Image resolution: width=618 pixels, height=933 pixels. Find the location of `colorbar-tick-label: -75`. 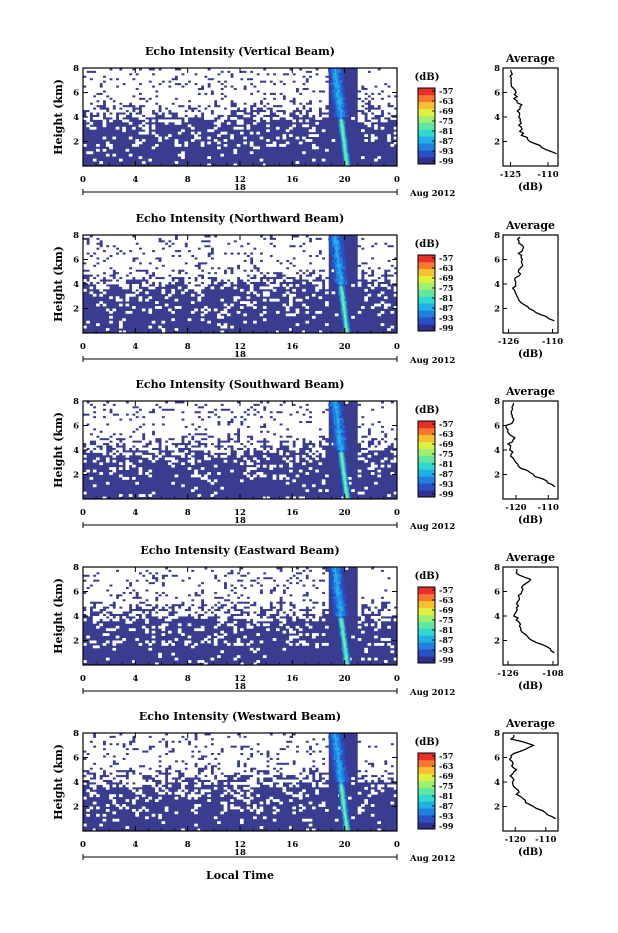

colorbar-tick-label: -75 is located at coordinates (446, 121).